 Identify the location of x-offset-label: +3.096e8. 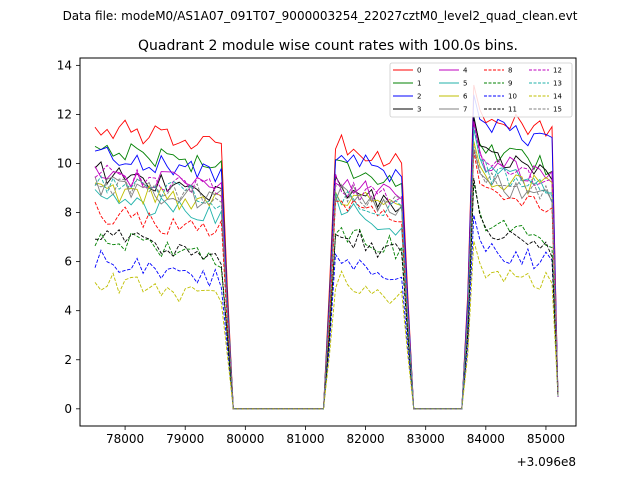
(546, 462).